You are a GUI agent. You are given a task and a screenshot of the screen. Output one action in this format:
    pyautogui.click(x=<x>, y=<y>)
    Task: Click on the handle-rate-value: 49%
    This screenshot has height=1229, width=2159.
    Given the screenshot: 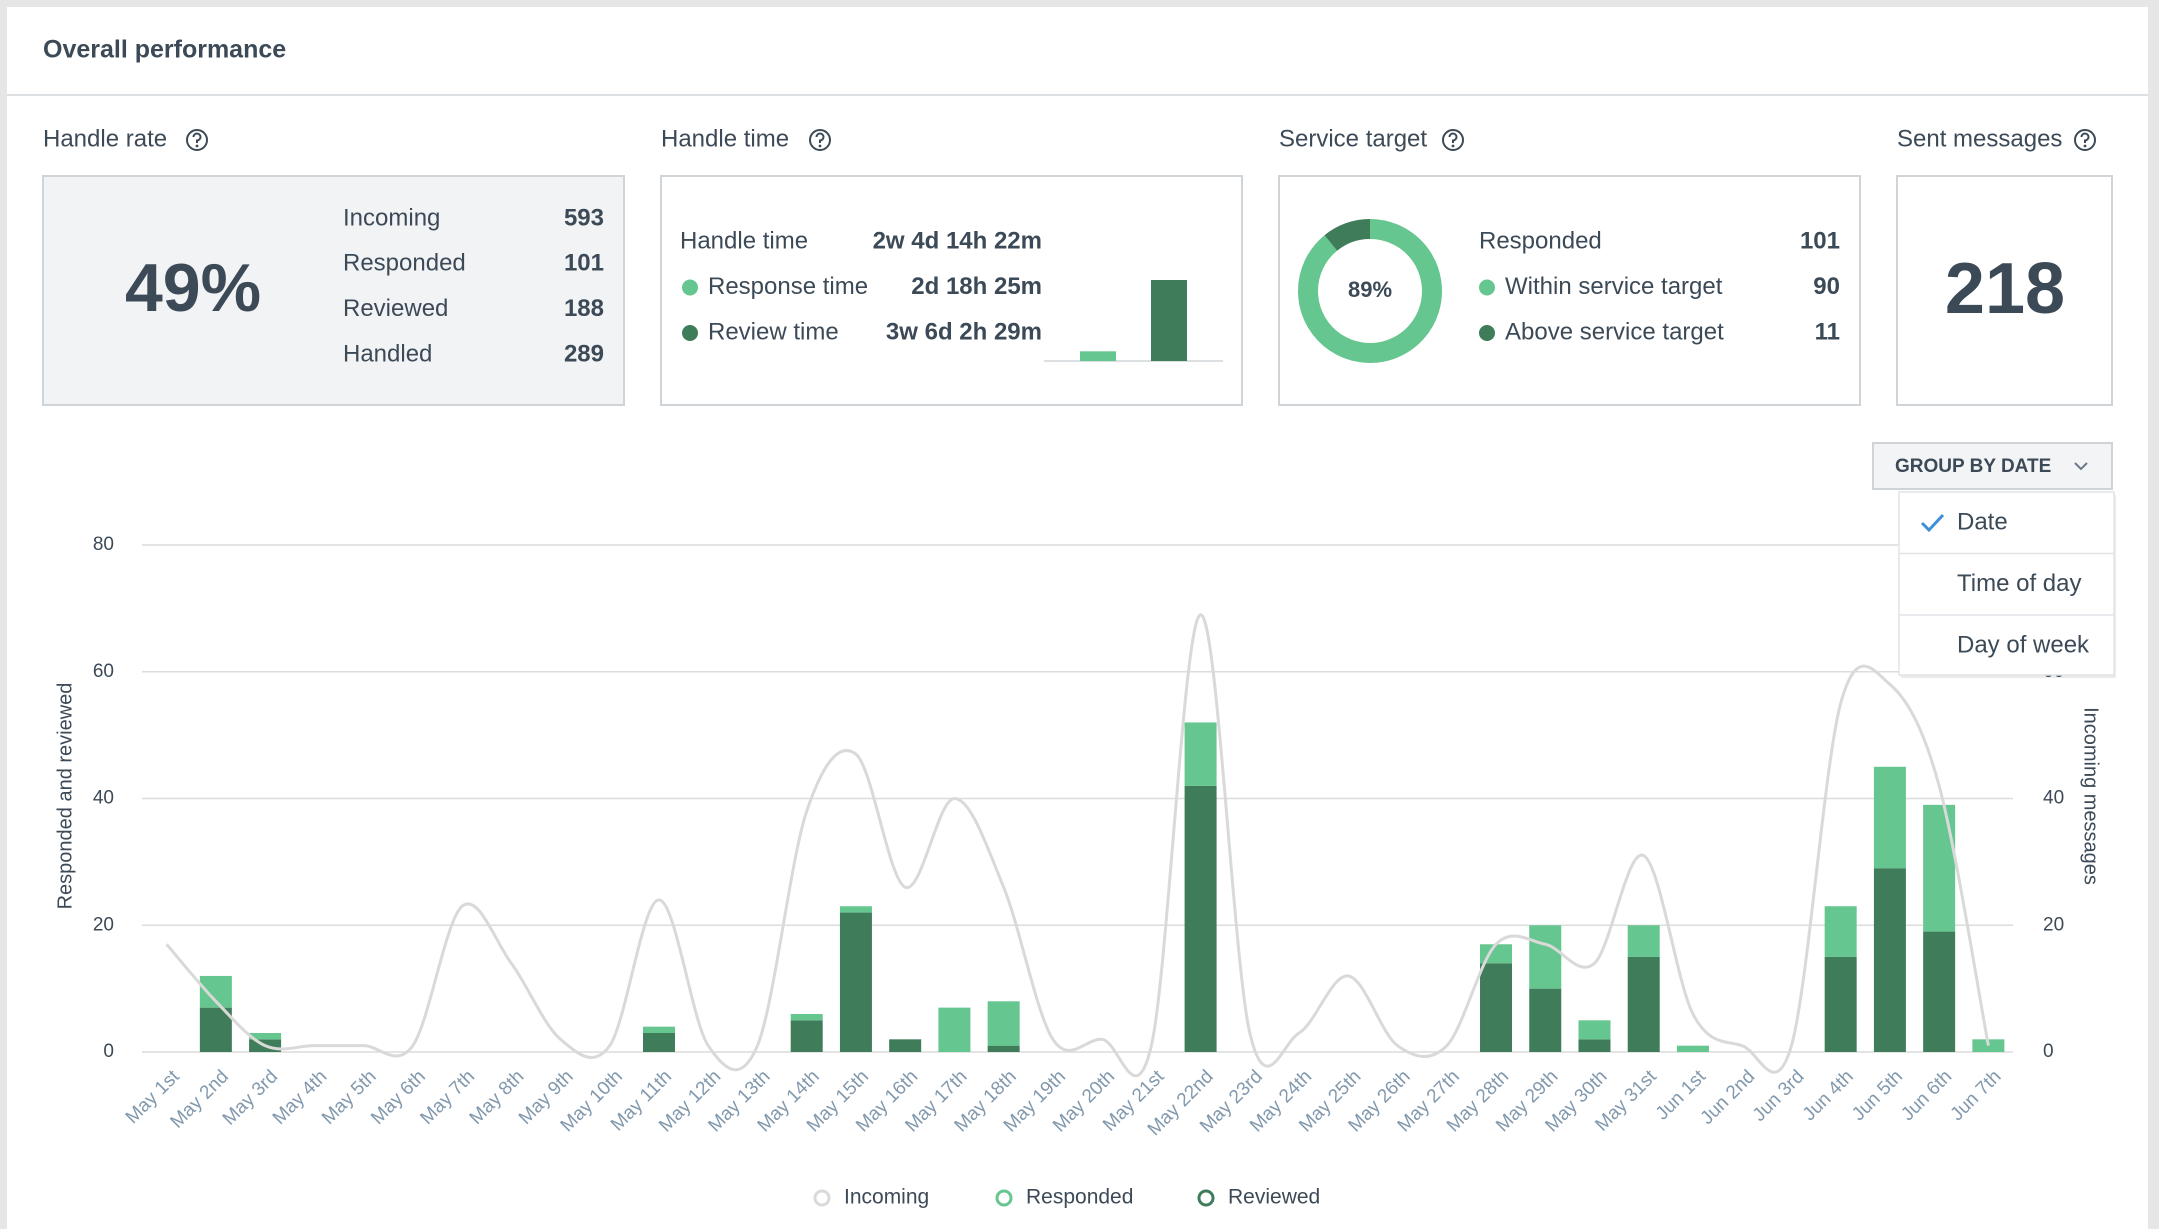 What is the action you would take?
    pyautogui.click(x=193, y=288)
    